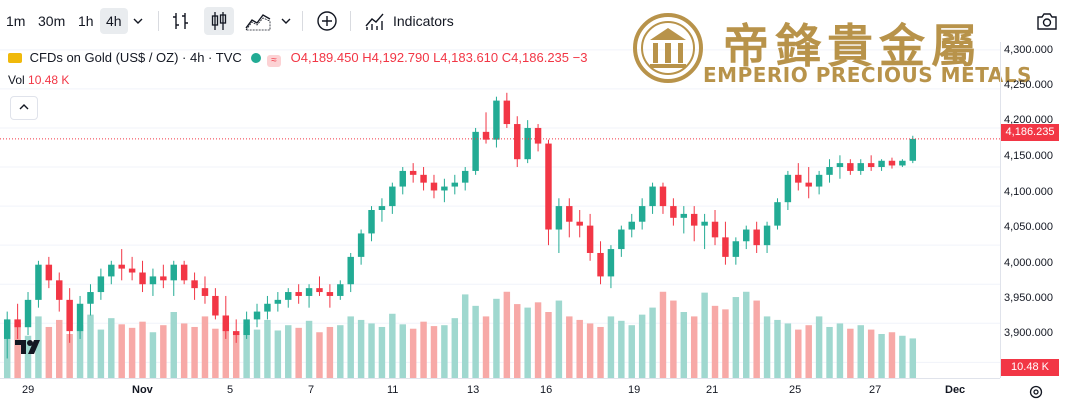 The width and height of the screenshot is (1065, 404). What do you see at coordinates (535, 57) in the screenshot?
I see `ohlc-close: C4,186.235` at bounding box center [535, 57].